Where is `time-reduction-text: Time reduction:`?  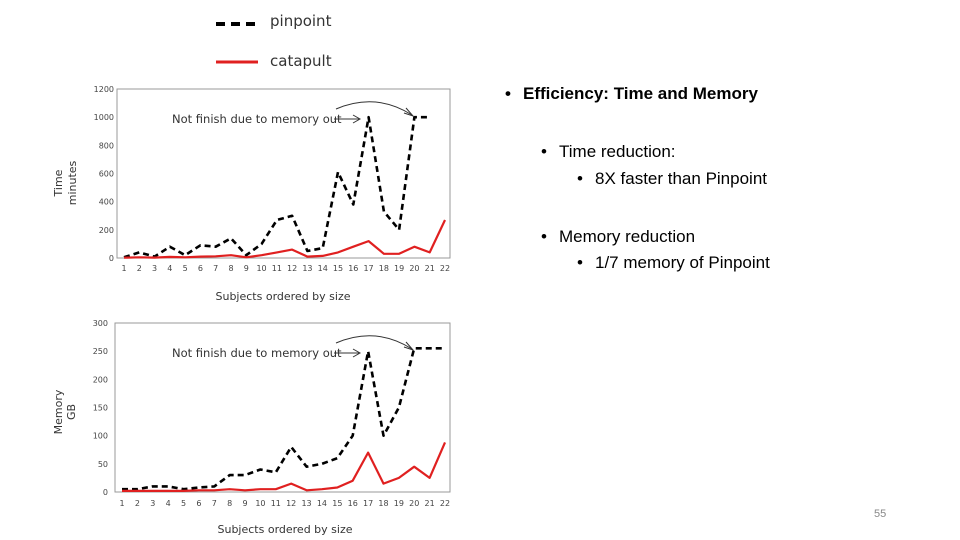
time-reduction-text: Time reduction: is located at coordinates (617, 151).